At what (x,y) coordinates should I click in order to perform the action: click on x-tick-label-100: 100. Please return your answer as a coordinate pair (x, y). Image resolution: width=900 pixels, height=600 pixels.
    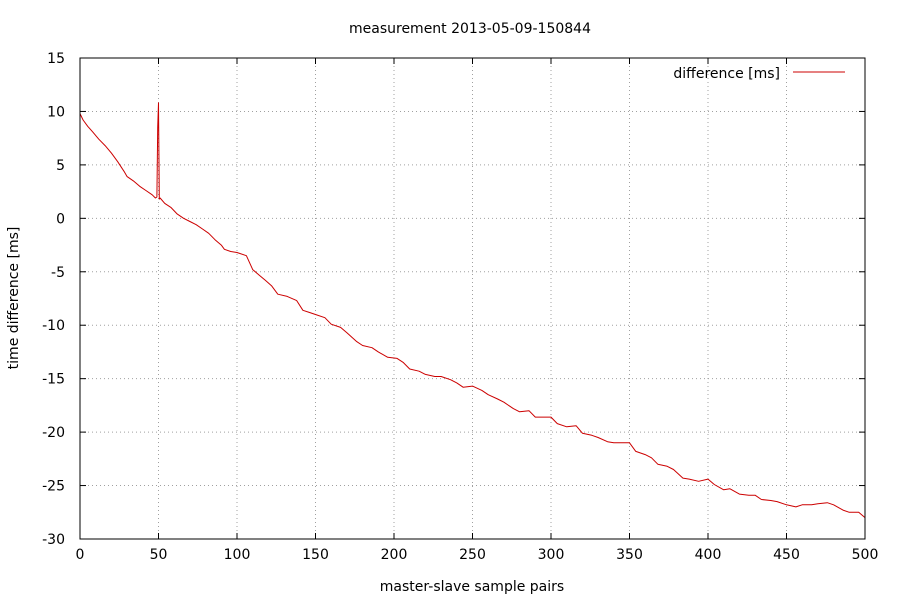
    Looking at the image, I should click on (237, 555).